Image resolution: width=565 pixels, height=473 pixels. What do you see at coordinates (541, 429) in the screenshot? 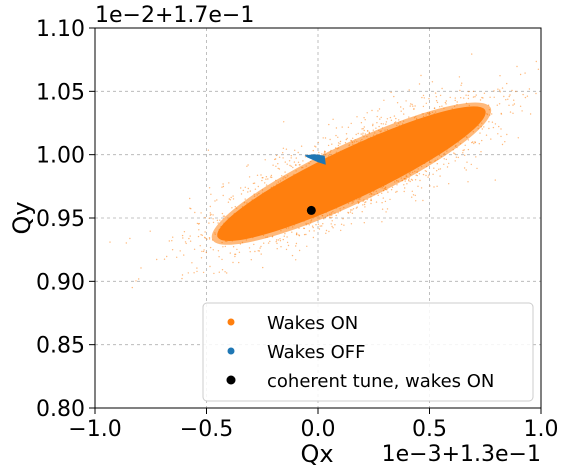
I see `x-tick-label: 1.0` at bounding box center [541, 429].